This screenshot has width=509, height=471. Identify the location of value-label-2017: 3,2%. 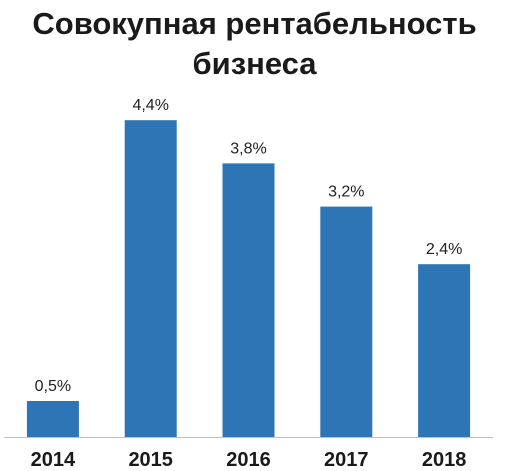
(346, 192).